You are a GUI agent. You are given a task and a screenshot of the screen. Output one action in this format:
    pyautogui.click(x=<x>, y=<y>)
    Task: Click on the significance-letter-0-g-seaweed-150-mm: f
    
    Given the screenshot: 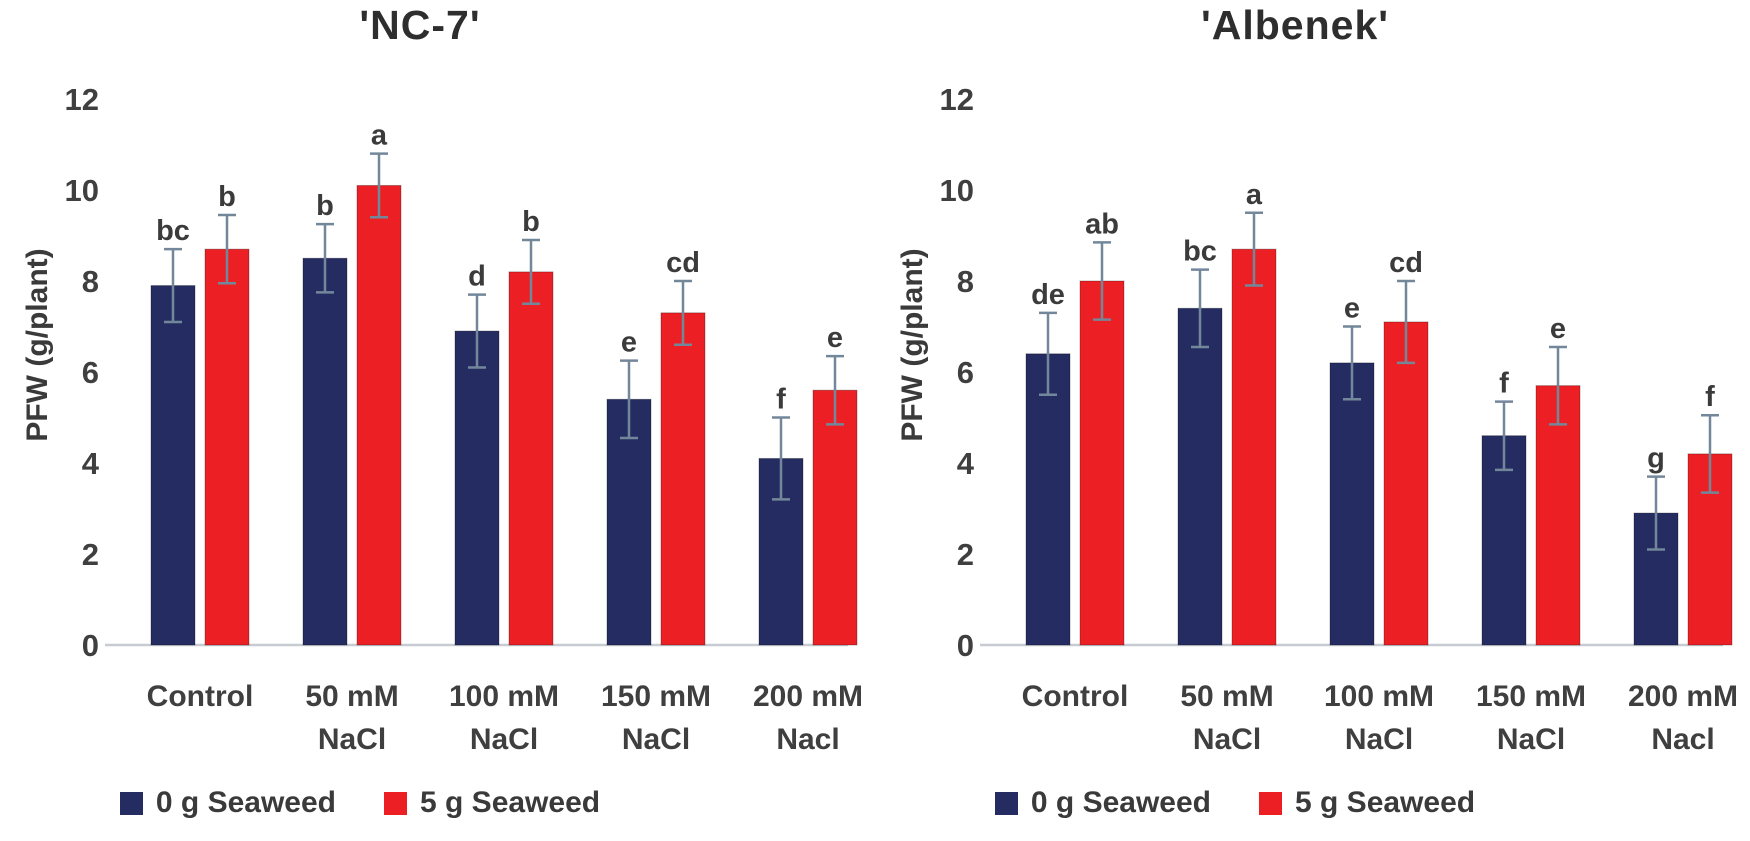 What is the action you would take?
    pyautogui.click(x=1504, y=384)
    